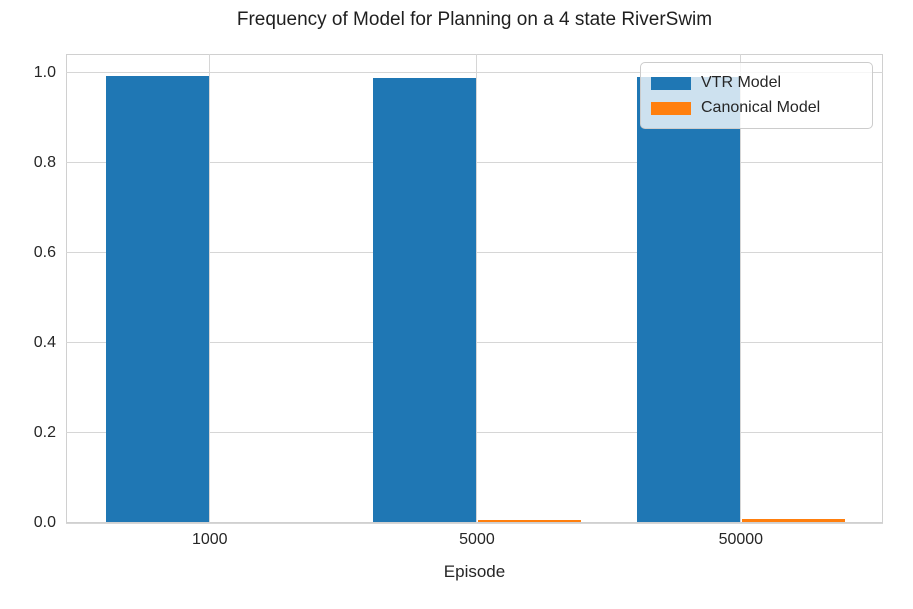  Describe the element at coordinates (671, 108) in the screenshot. I see `legend-swatch-canonical-model` at that location.